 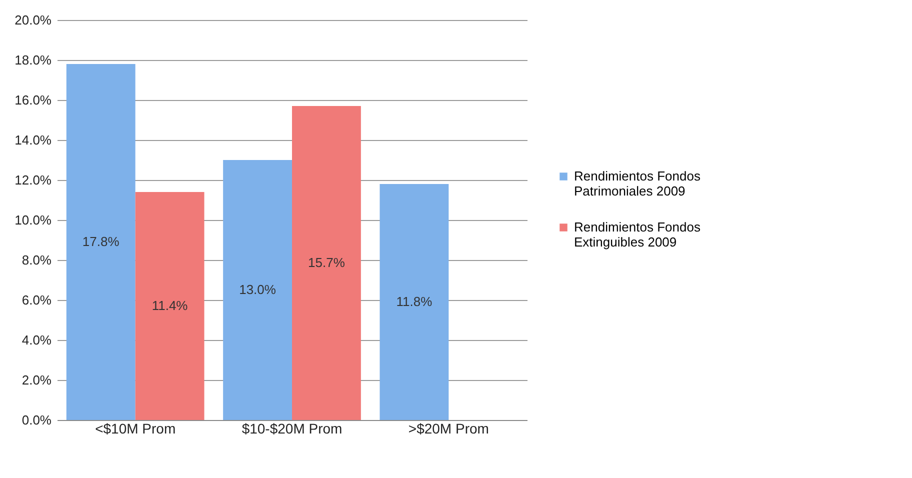 I want to click on y-tick-label: 4.0%, so click(x=37, y=340).